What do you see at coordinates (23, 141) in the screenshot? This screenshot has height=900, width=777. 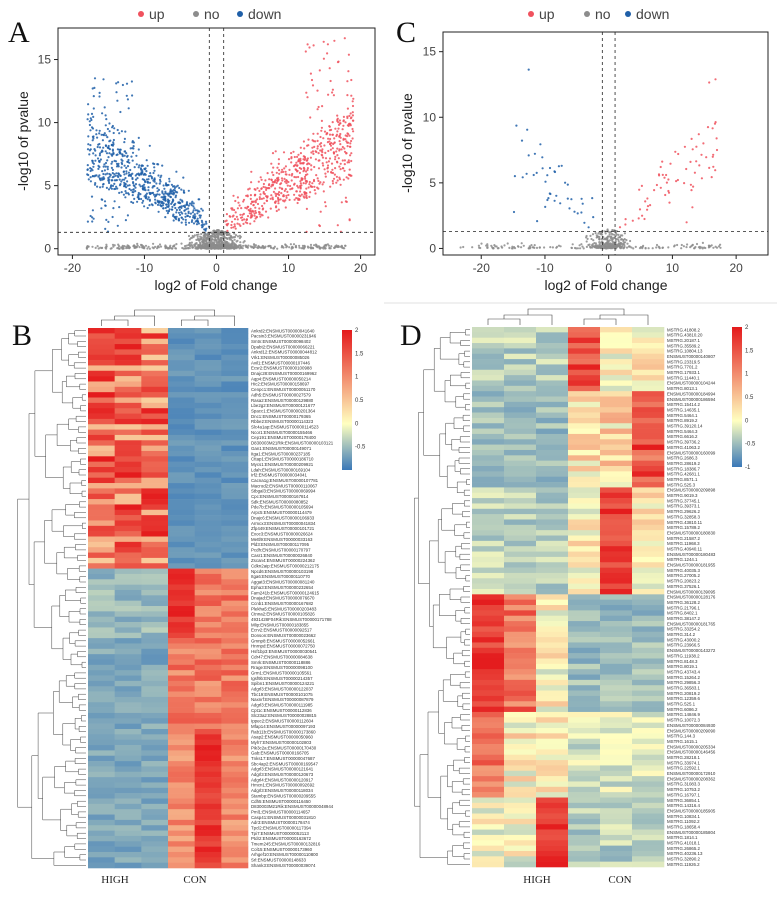 I see `y-axis-title-a: -log10 of pvalue` at bounding box center [23, 141].